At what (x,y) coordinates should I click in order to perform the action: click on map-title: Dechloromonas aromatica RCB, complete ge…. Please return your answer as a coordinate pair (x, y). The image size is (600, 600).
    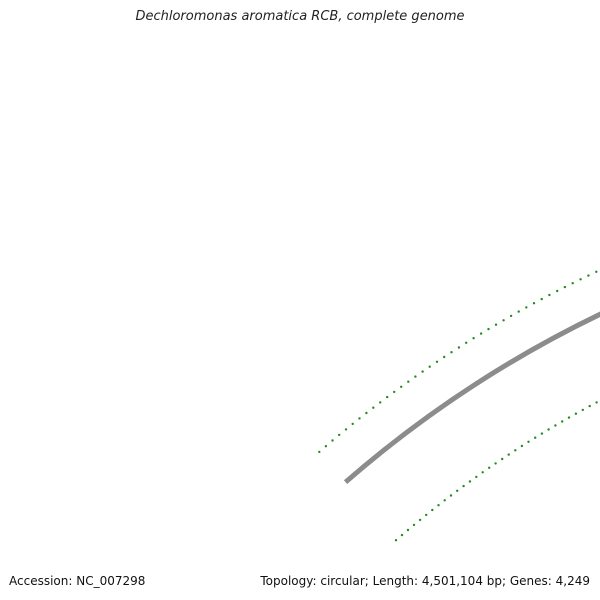
    Looking at the image, I should click on (300, 16).